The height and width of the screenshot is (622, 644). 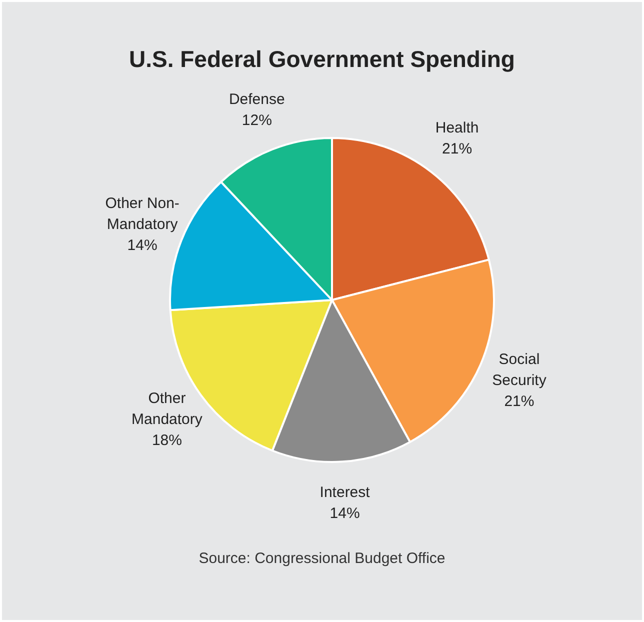 I want to click on data-label: 18%, so click(x=167, y=441).